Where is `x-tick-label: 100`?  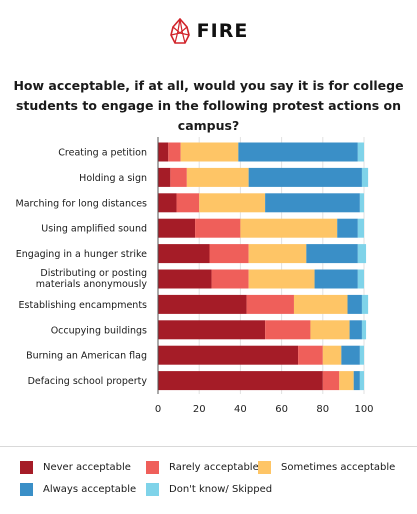 x-tick-label: 100 is located at coordinates (363, 409).